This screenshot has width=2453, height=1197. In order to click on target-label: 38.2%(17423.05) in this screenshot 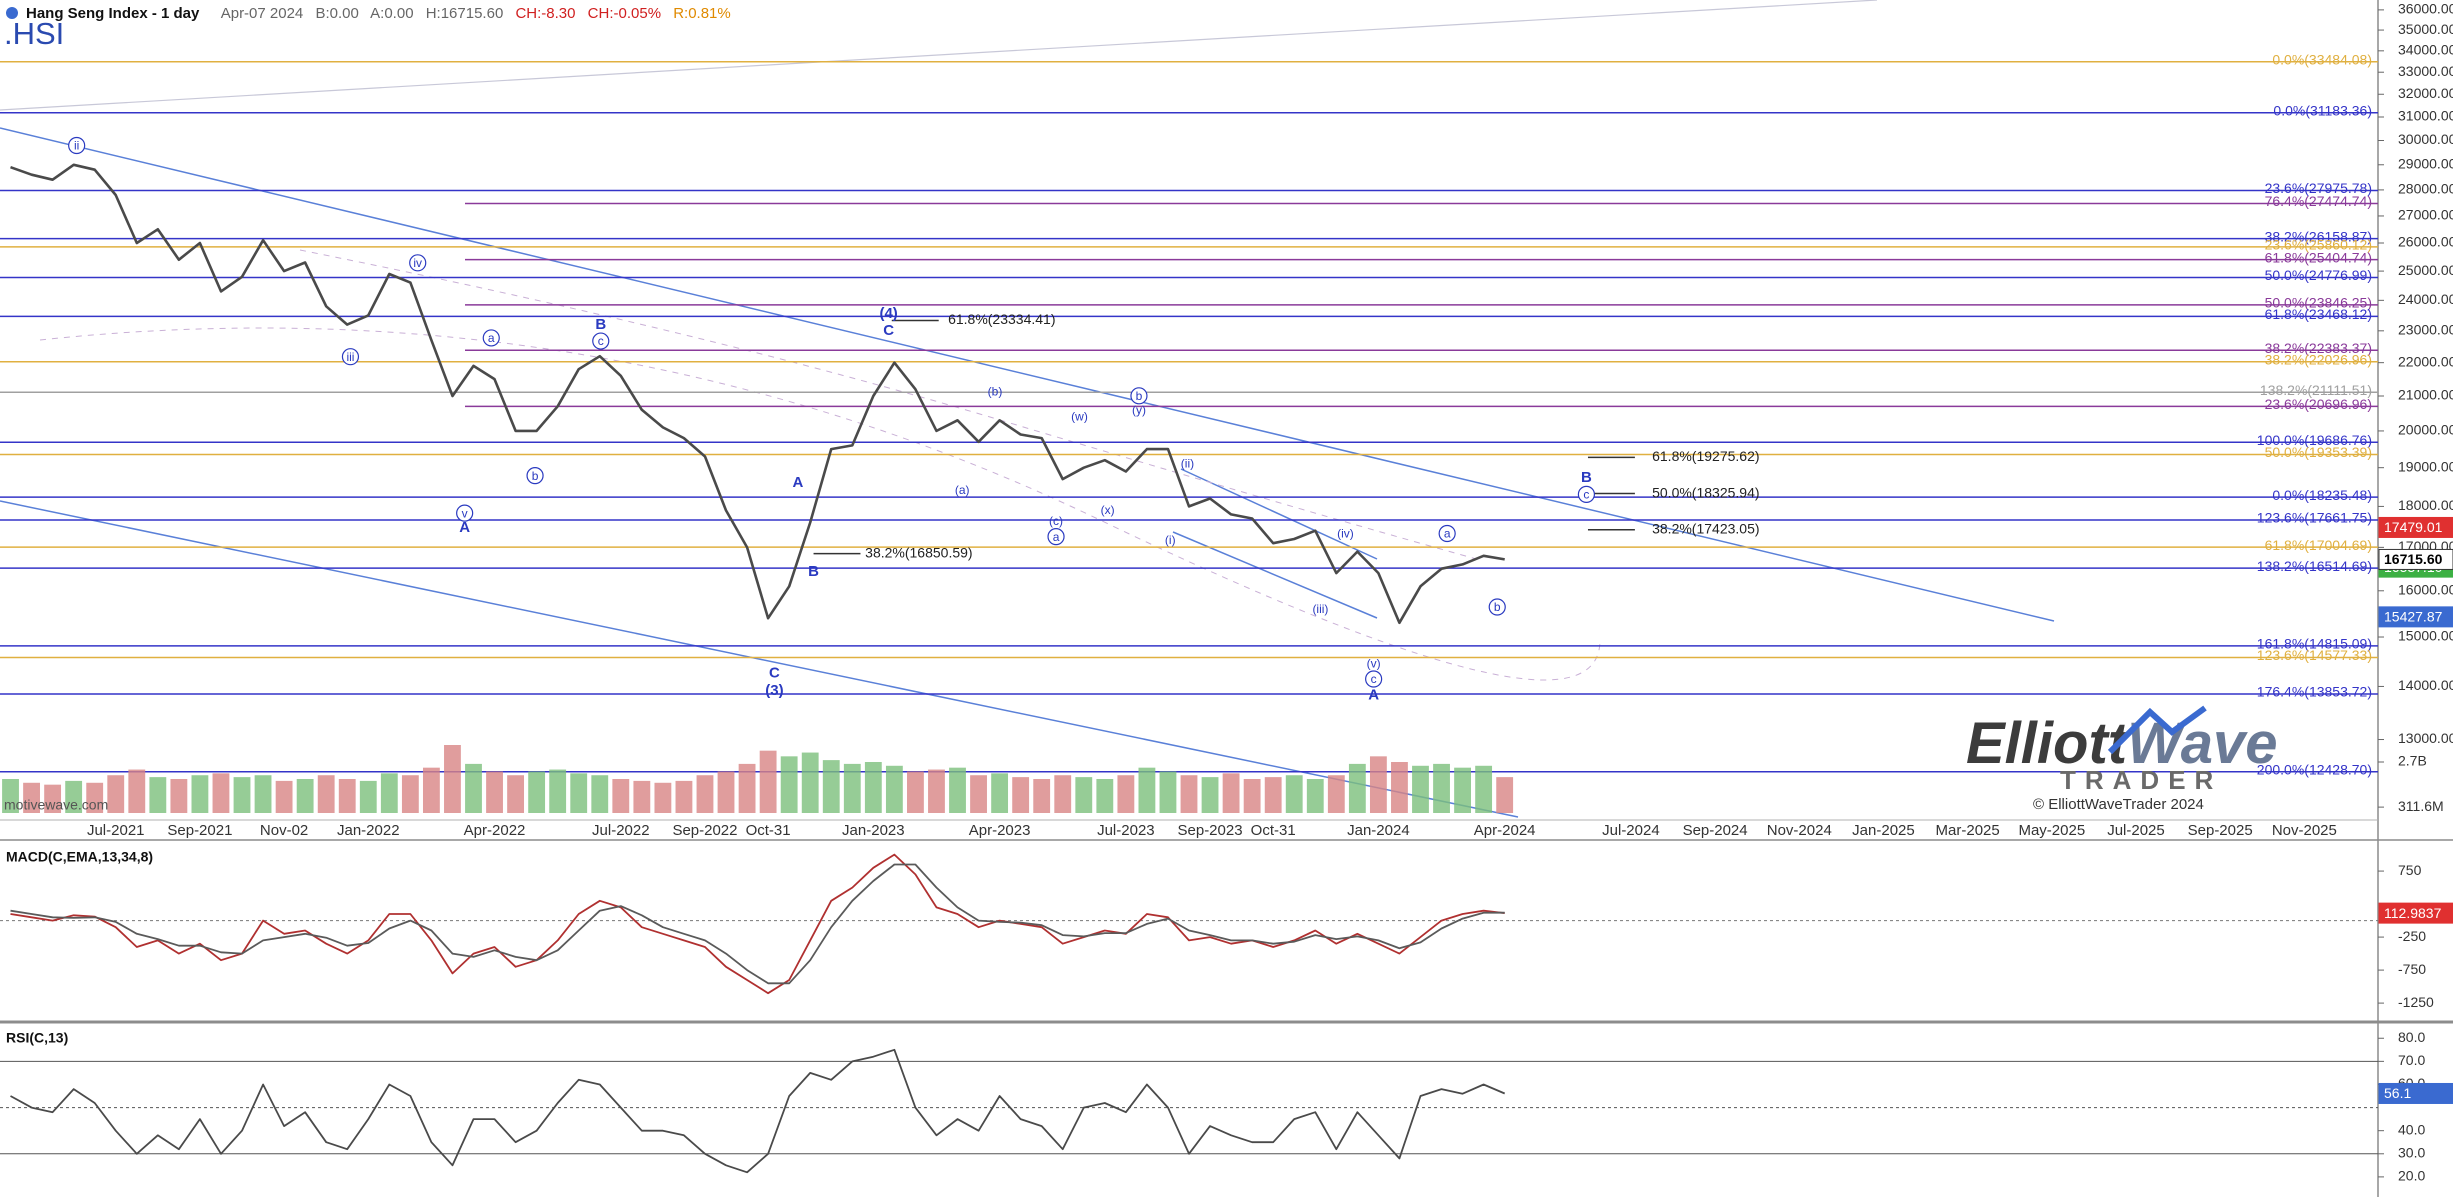, I will do `click(1705, 528)`.